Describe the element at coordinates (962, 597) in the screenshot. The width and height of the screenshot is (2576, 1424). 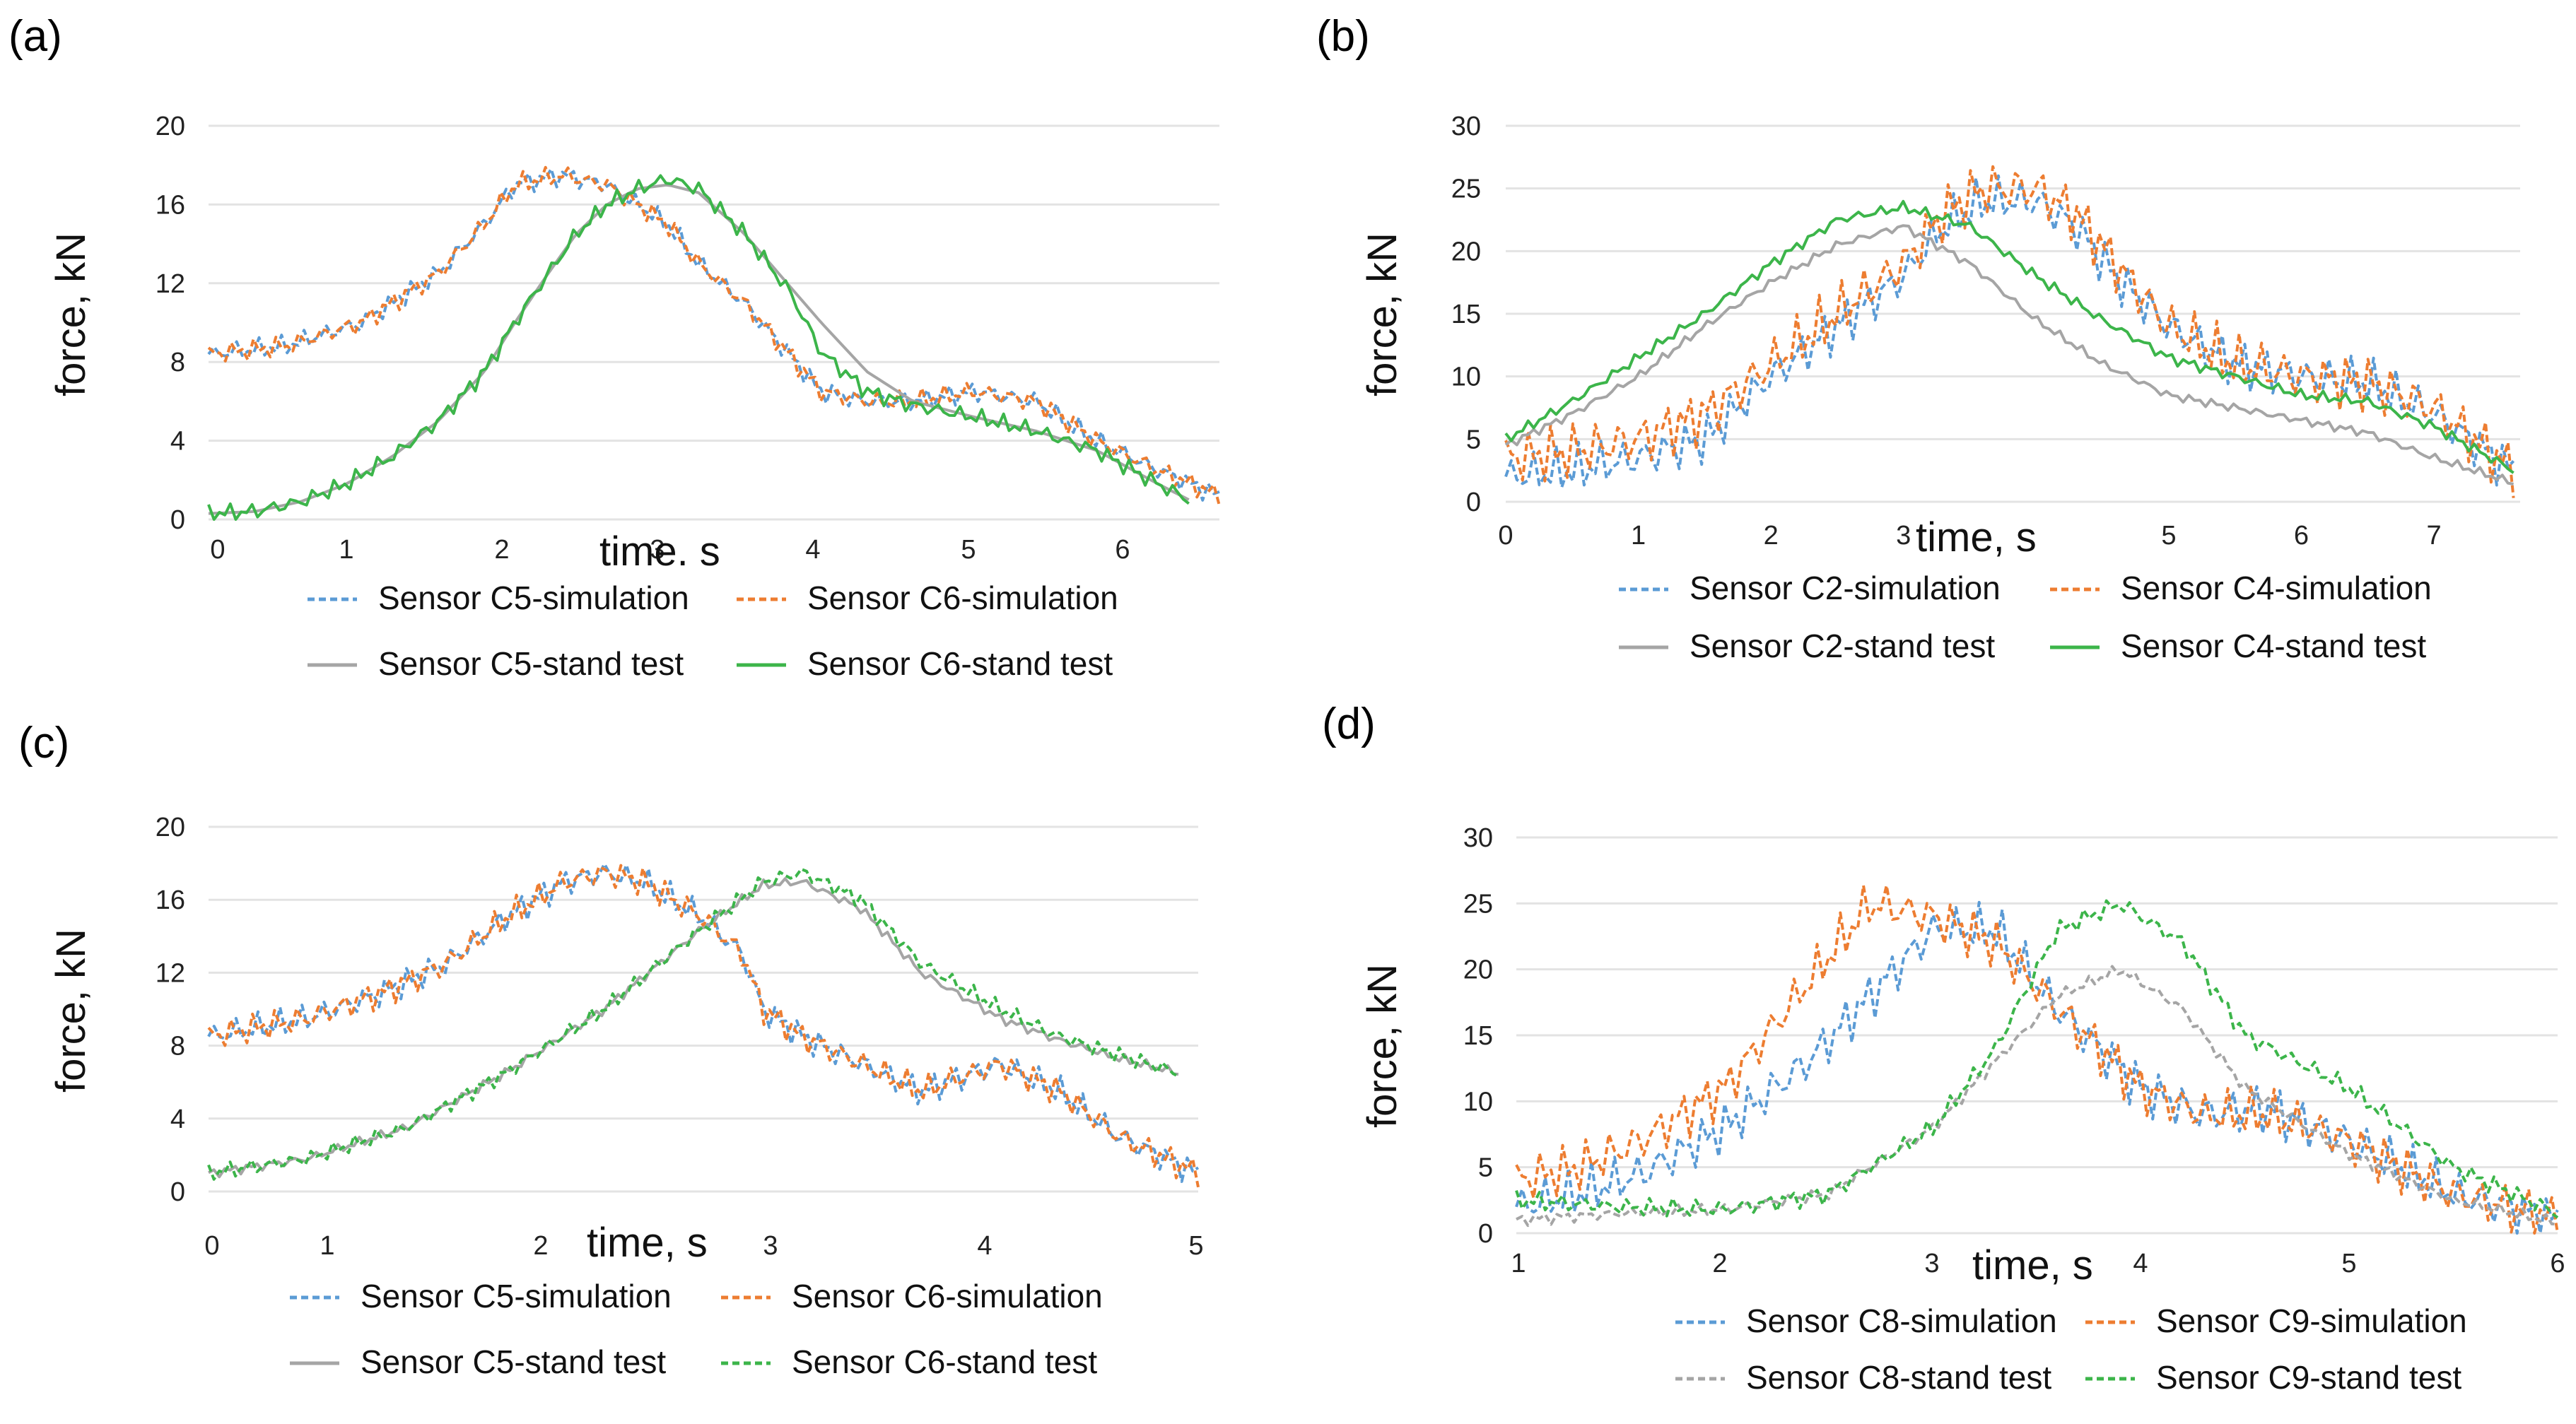
I see `legend-label: Sensor C6-simulation` at that location.